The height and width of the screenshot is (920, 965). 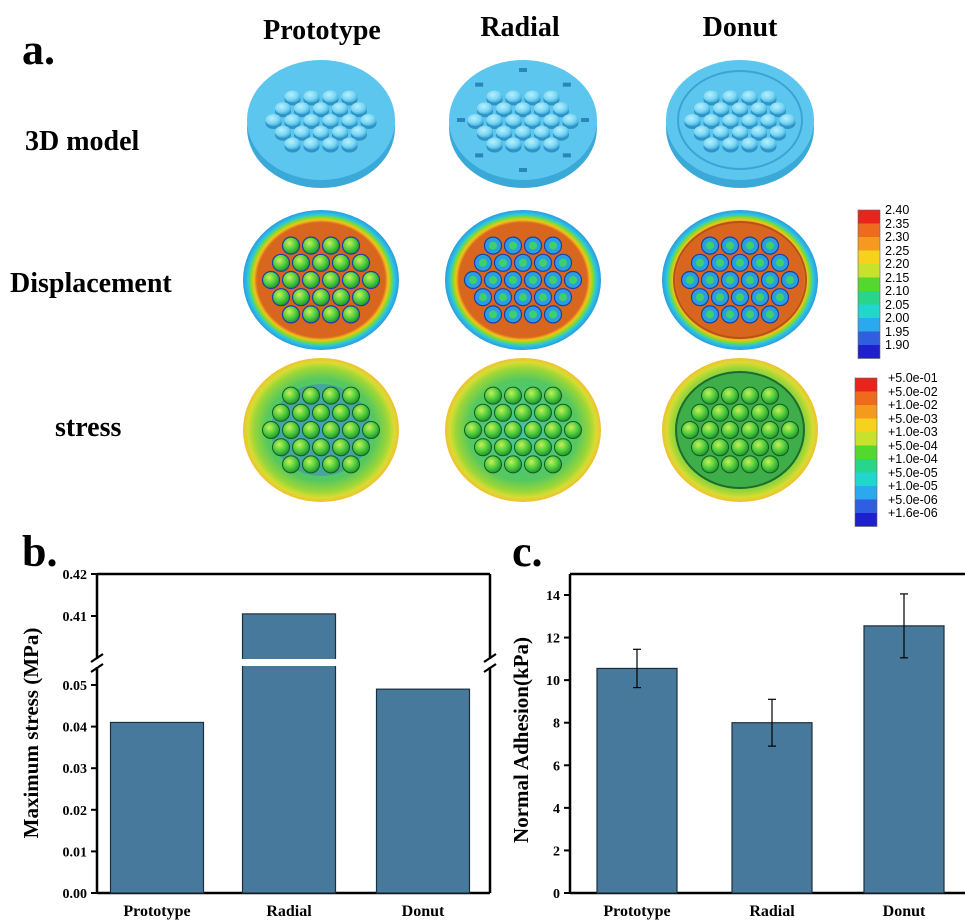 I want to click on chart-c-x-tick-label: Prototype, so click(x=636, y=911).